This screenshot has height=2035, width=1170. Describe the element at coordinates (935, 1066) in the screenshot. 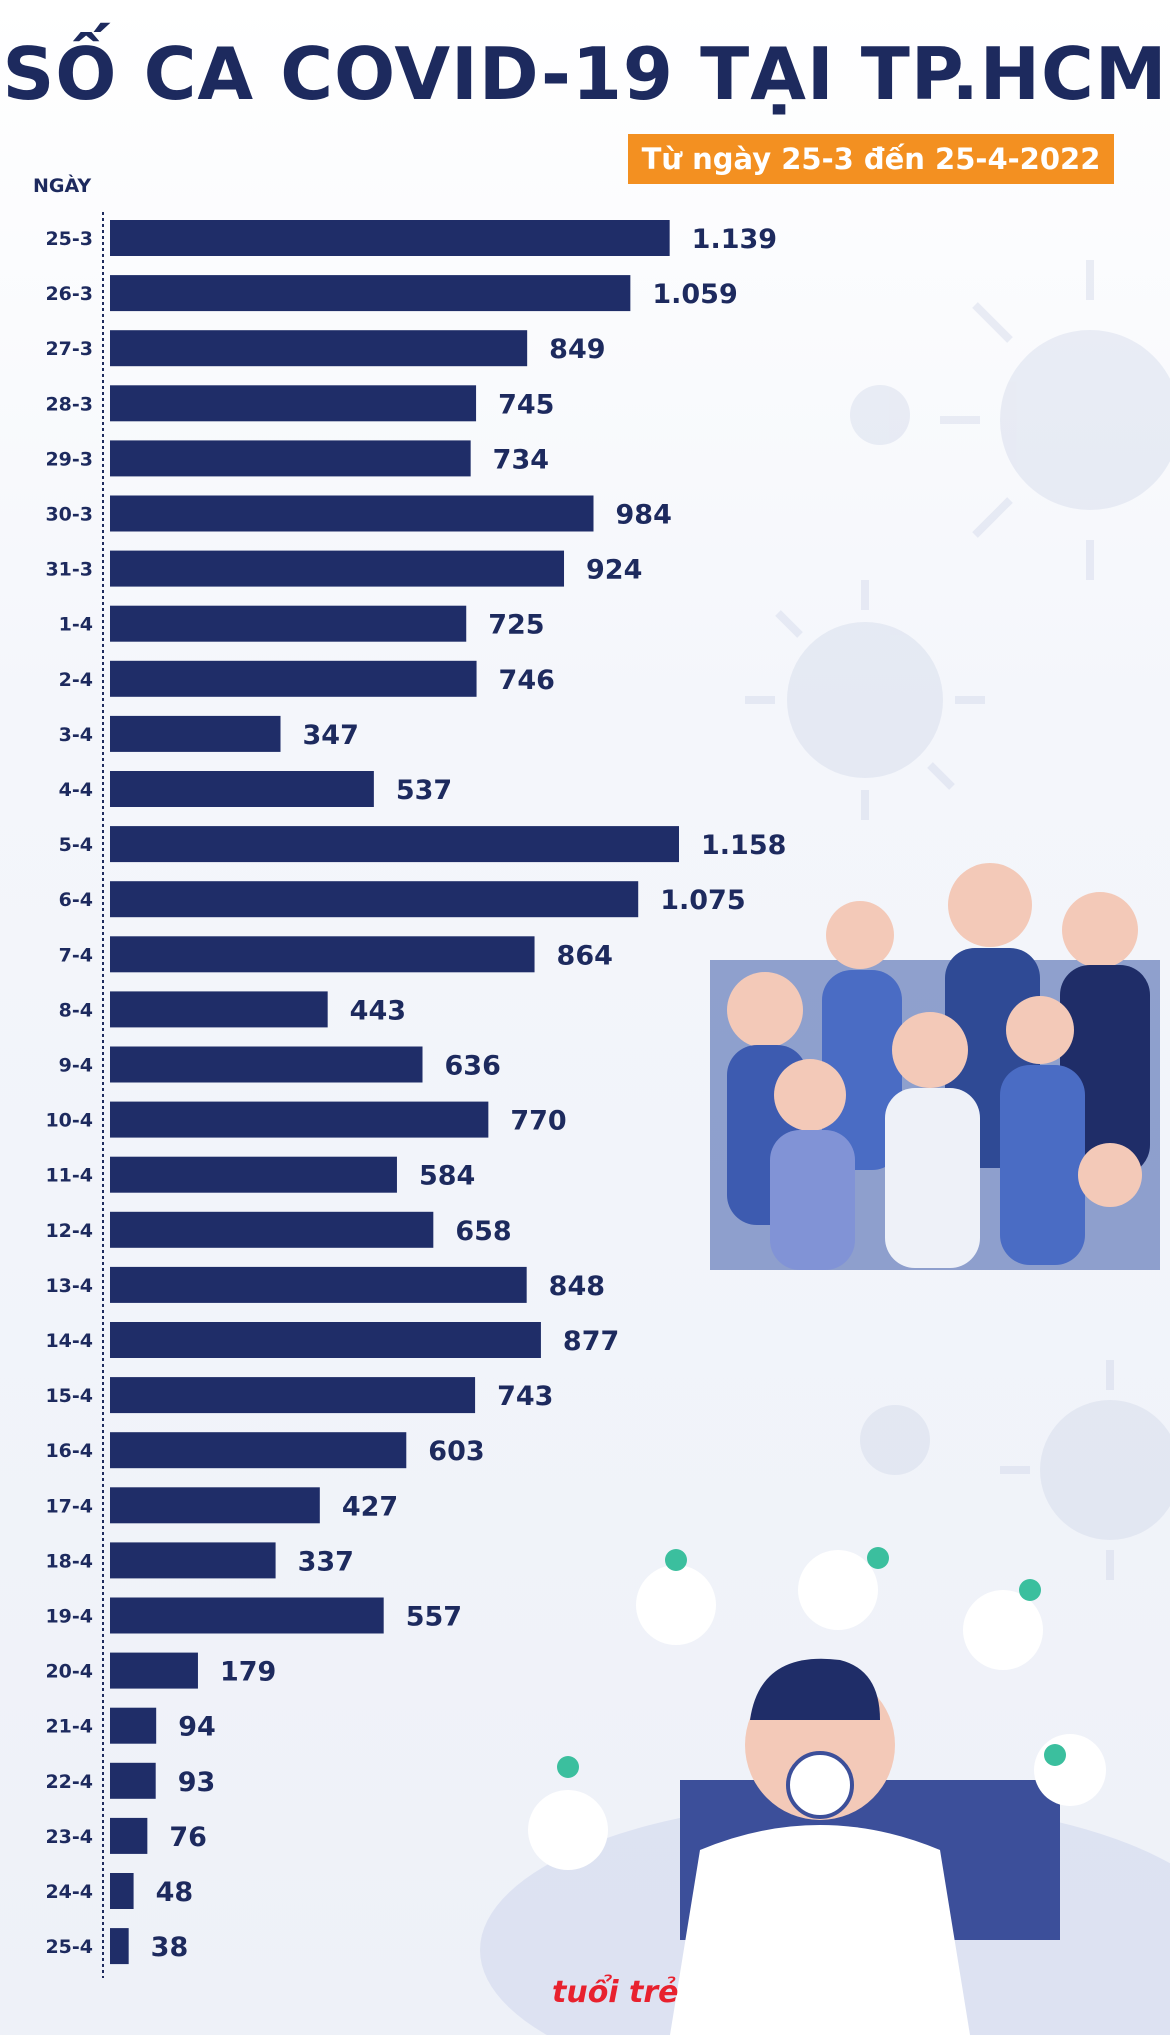

I see `crowd-illustration` at that location.